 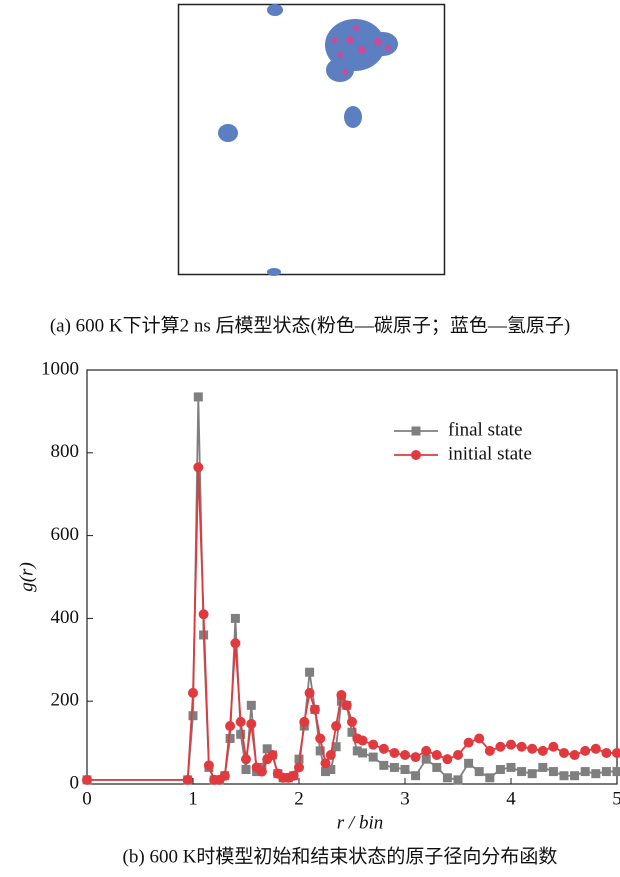 I want to click on x-tick-label: 4, so click(x=511, y=798).